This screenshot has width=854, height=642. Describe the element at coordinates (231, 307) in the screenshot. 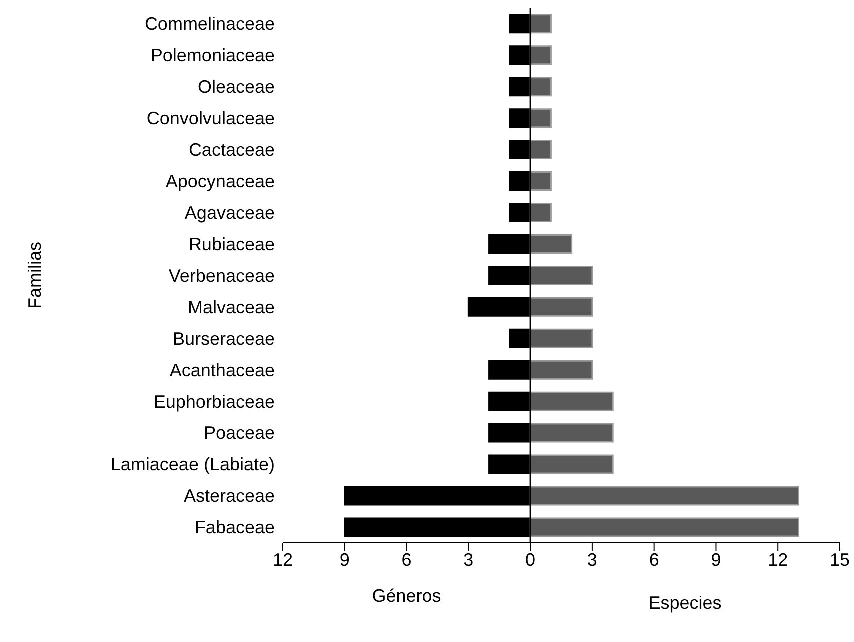

I see `y-tick-label: Malvaceae` at that location.